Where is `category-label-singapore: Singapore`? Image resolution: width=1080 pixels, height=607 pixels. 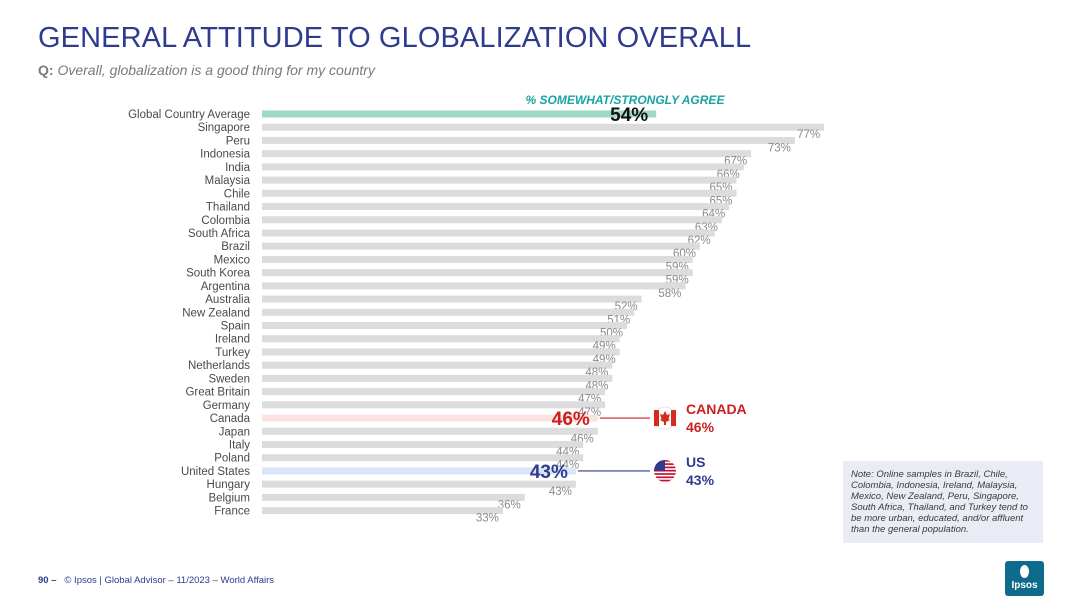 category-label-singapore: Singapore is located at coordinates (224, 128).